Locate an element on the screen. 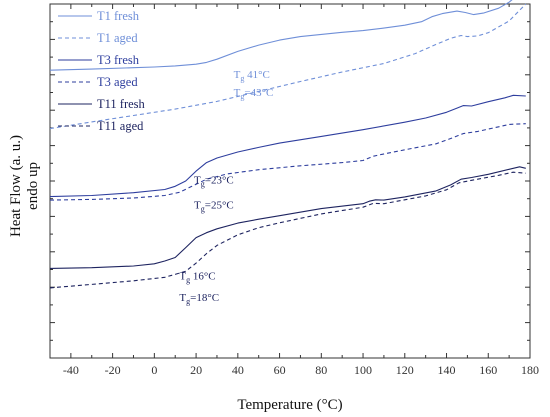 This screenshot has width=550, height=417. tg-annotation: Tg 41°C is located at coordinates (252, 76).